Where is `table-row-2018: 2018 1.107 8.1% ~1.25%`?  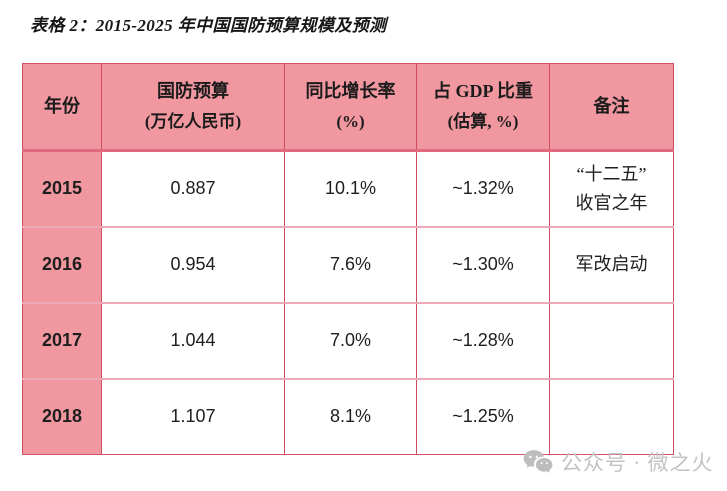 table-row-2018: 2018 1.107 8.1% ~1.25% is located at coordinates (348, 416).